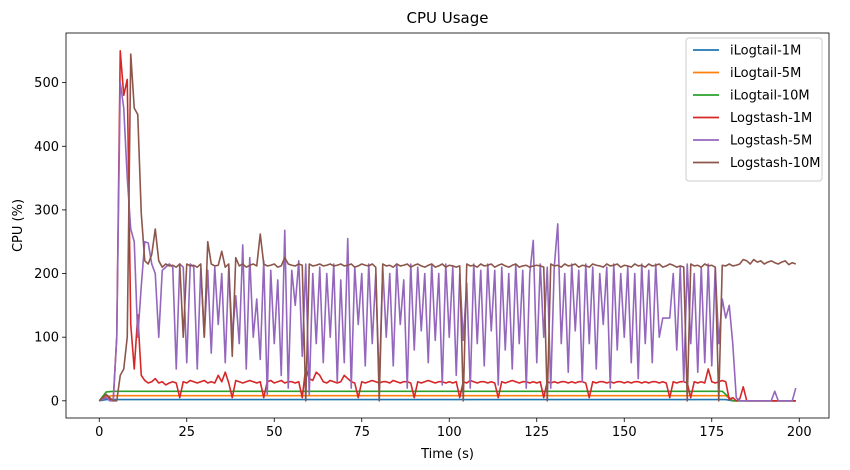  What do you see at coordinates (765, 51) in the screenshot?
I see `legend-label: iLogtail-1M` at bounding box center [765, 51].